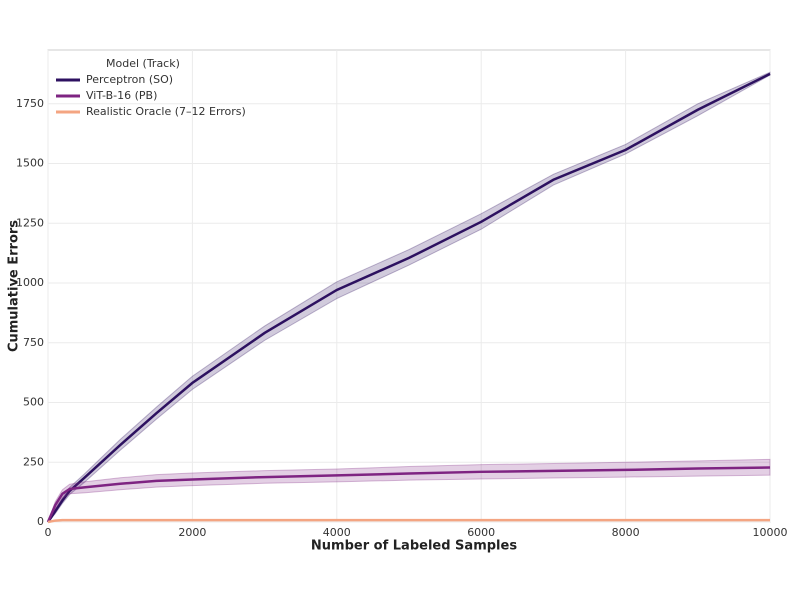 Image resolution: width=800 pixels, height=600 pixels. What do you see at coordinates (121, 95) in the screenshot?
I see `legend-label: ViT-B-16 (PB)` at bounding box center [121, 95].